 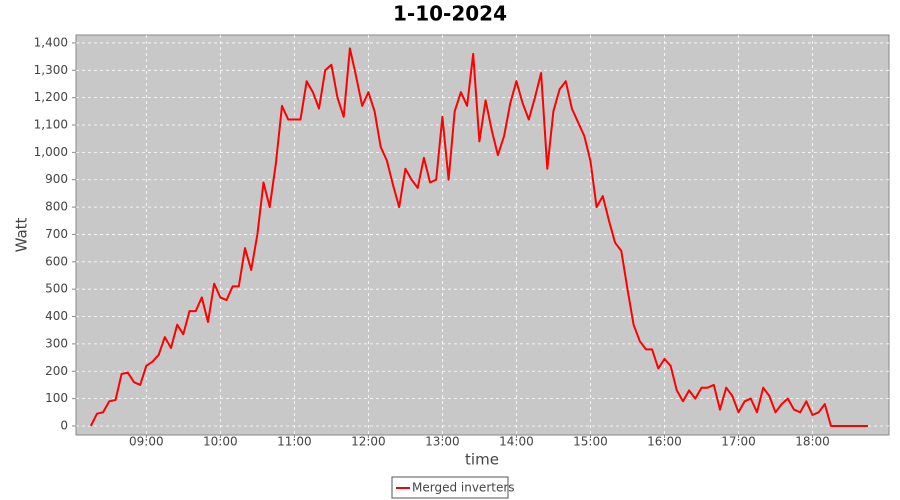 What do you see at coordinates (56, 343) in the screenshot?
I see `y-tick-label: 300` at bounding box center [56, 343].